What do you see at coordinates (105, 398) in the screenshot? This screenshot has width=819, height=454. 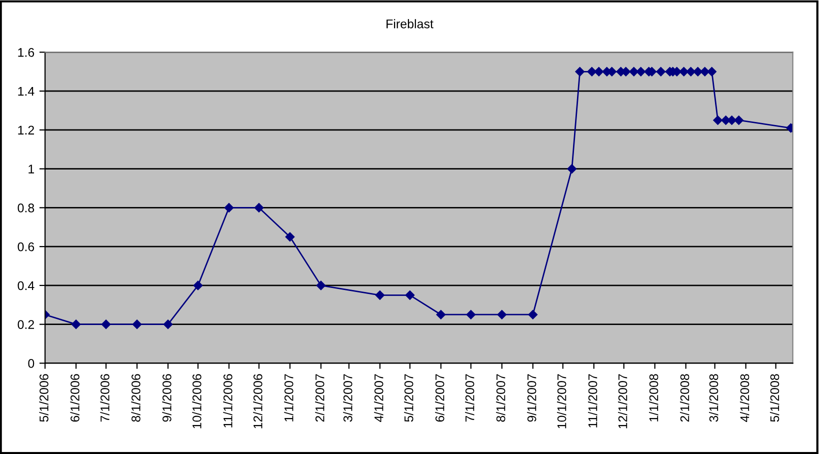 I see `x-tick-label: 7/1/2006` at bounding box center [105, 398].